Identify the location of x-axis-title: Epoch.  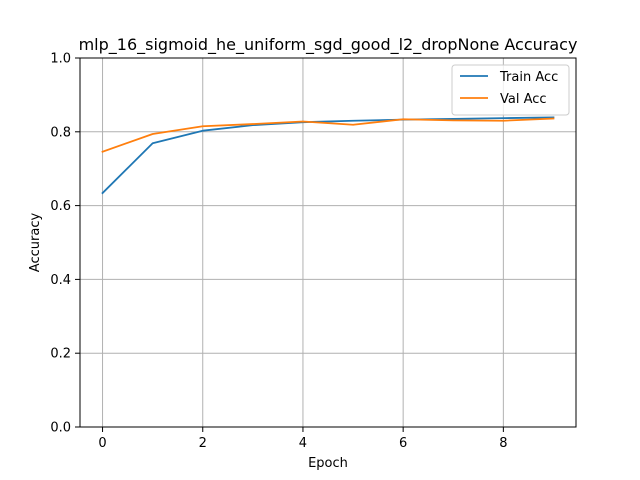
(328, 463).